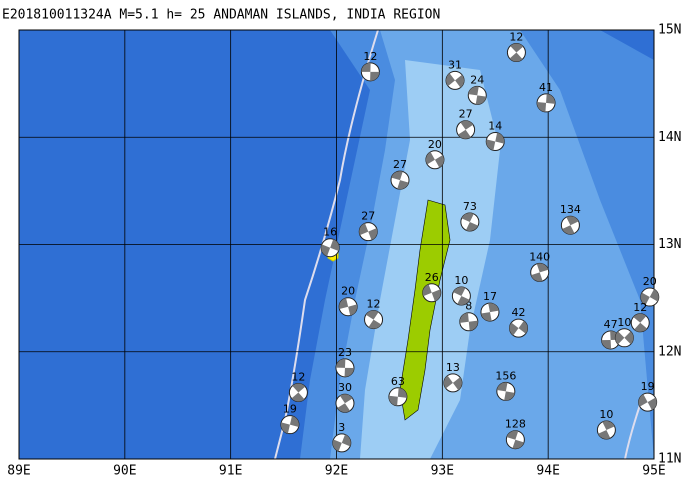 Image resolution: width=694 pixels, height=486 pixels. I want to click on beachball: 26, so click(432, 287).